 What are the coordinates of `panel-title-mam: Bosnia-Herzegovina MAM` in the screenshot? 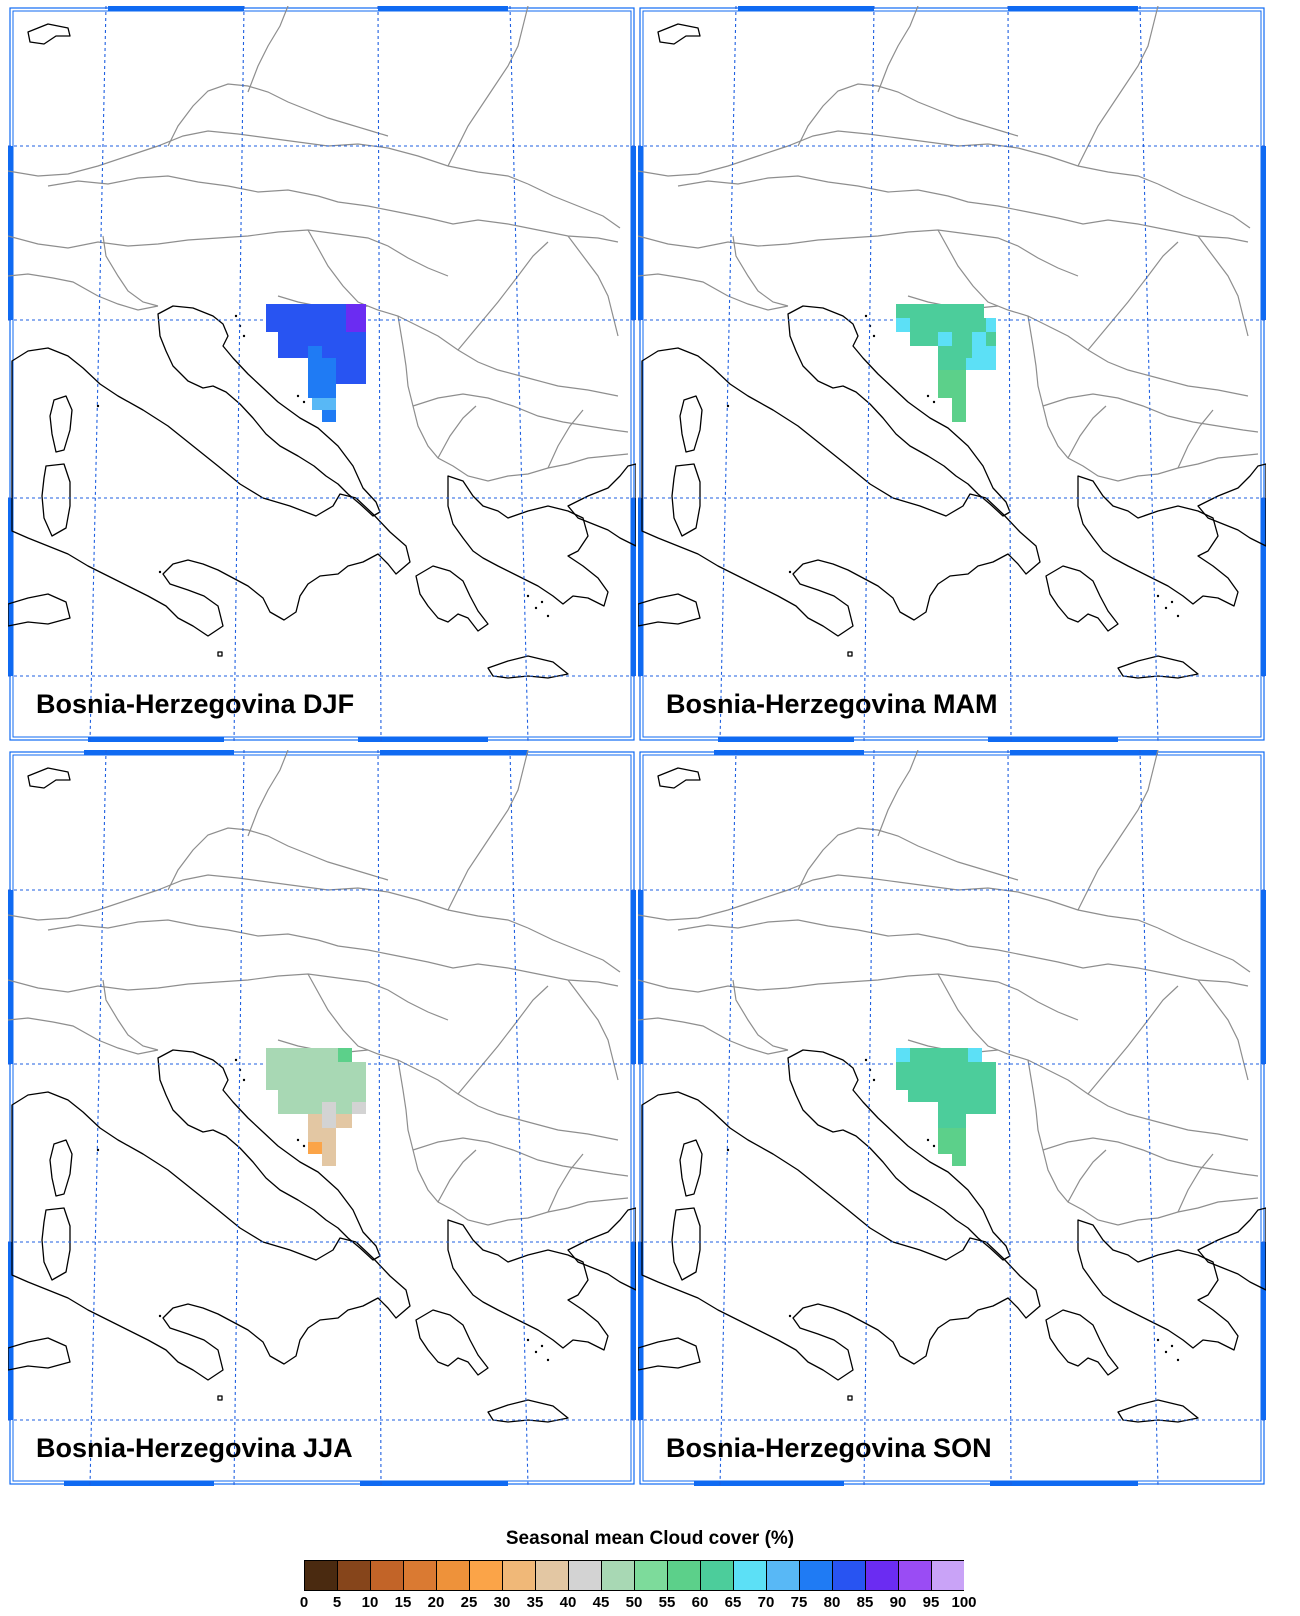 It's located at (832, 704).